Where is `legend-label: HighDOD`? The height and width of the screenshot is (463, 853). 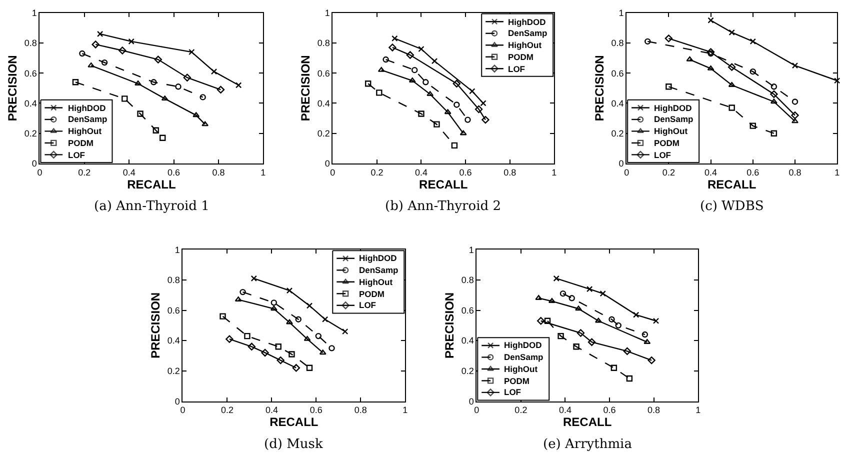
legend-label: HighDOD is located at coordinates (527, 22).